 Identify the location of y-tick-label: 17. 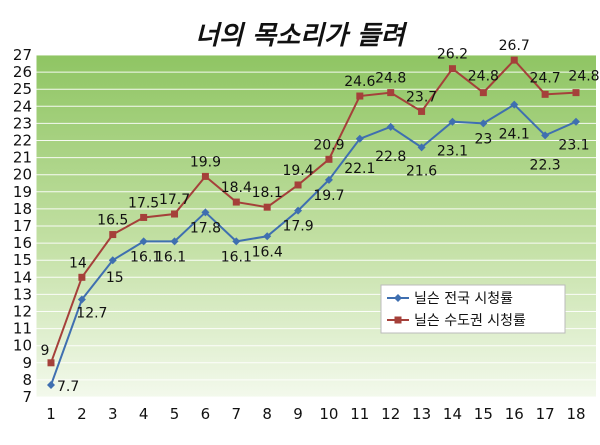
(22, 226).